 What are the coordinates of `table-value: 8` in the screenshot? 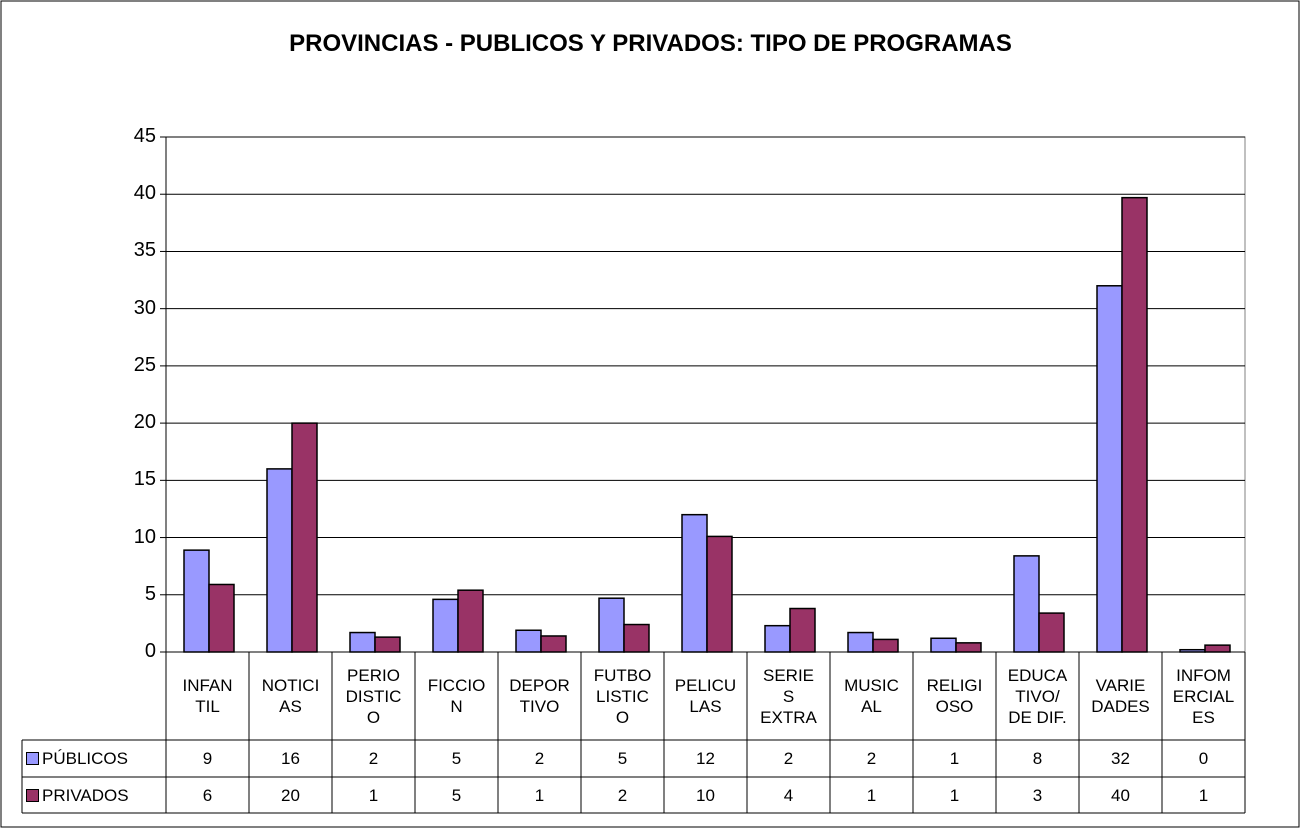 It's located at (1037, 758).